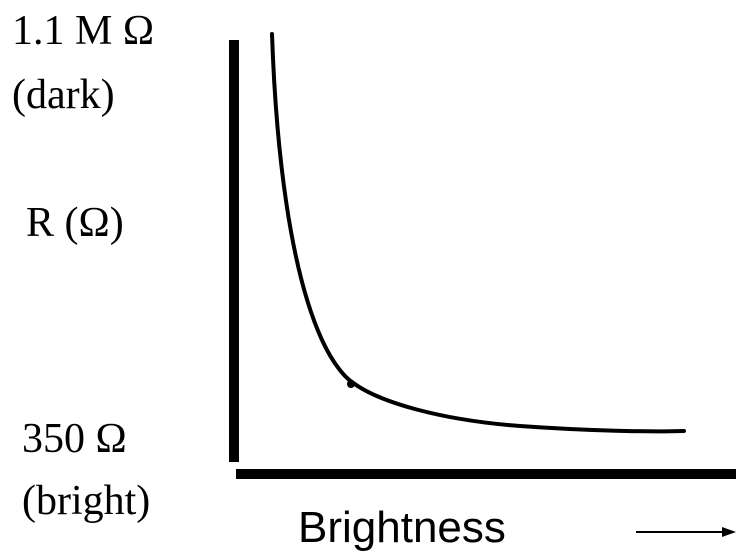  I want to click on bright-resistance-value: 350 Ω, so click(74, 439).